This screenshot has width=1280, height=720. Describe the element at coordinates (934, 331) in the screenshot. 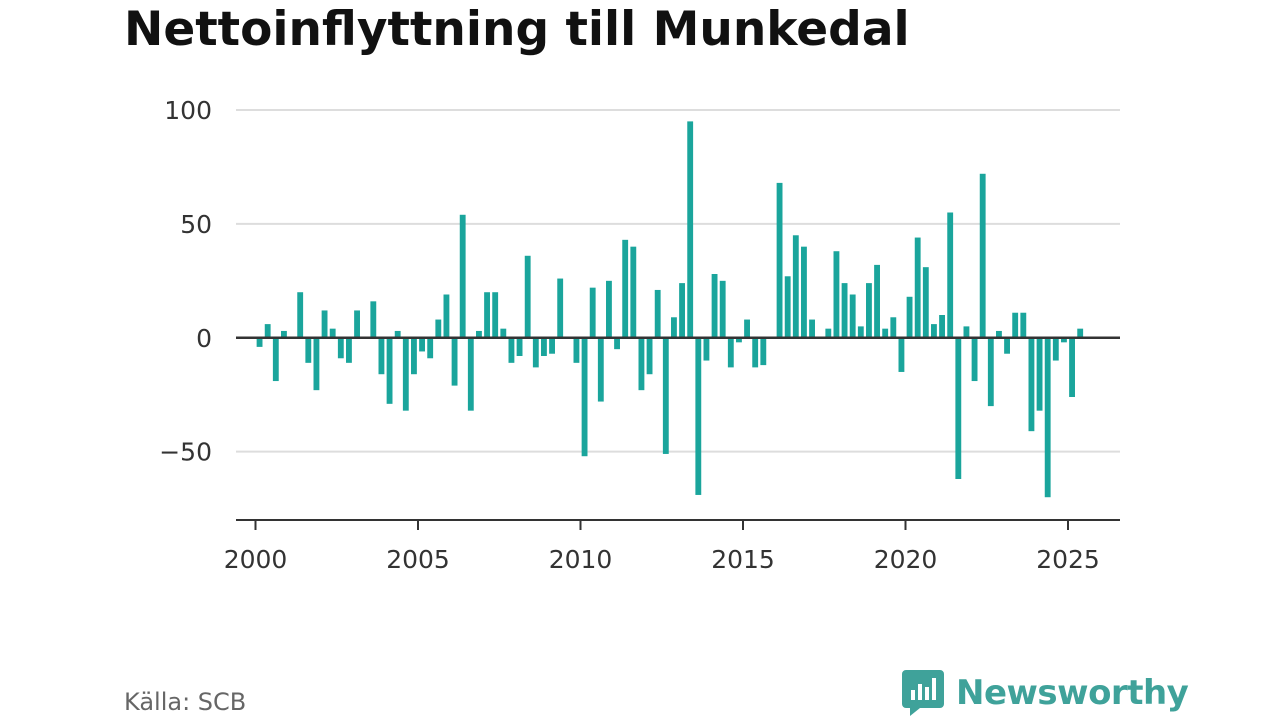

I see `bar-2020-q4` at that location.